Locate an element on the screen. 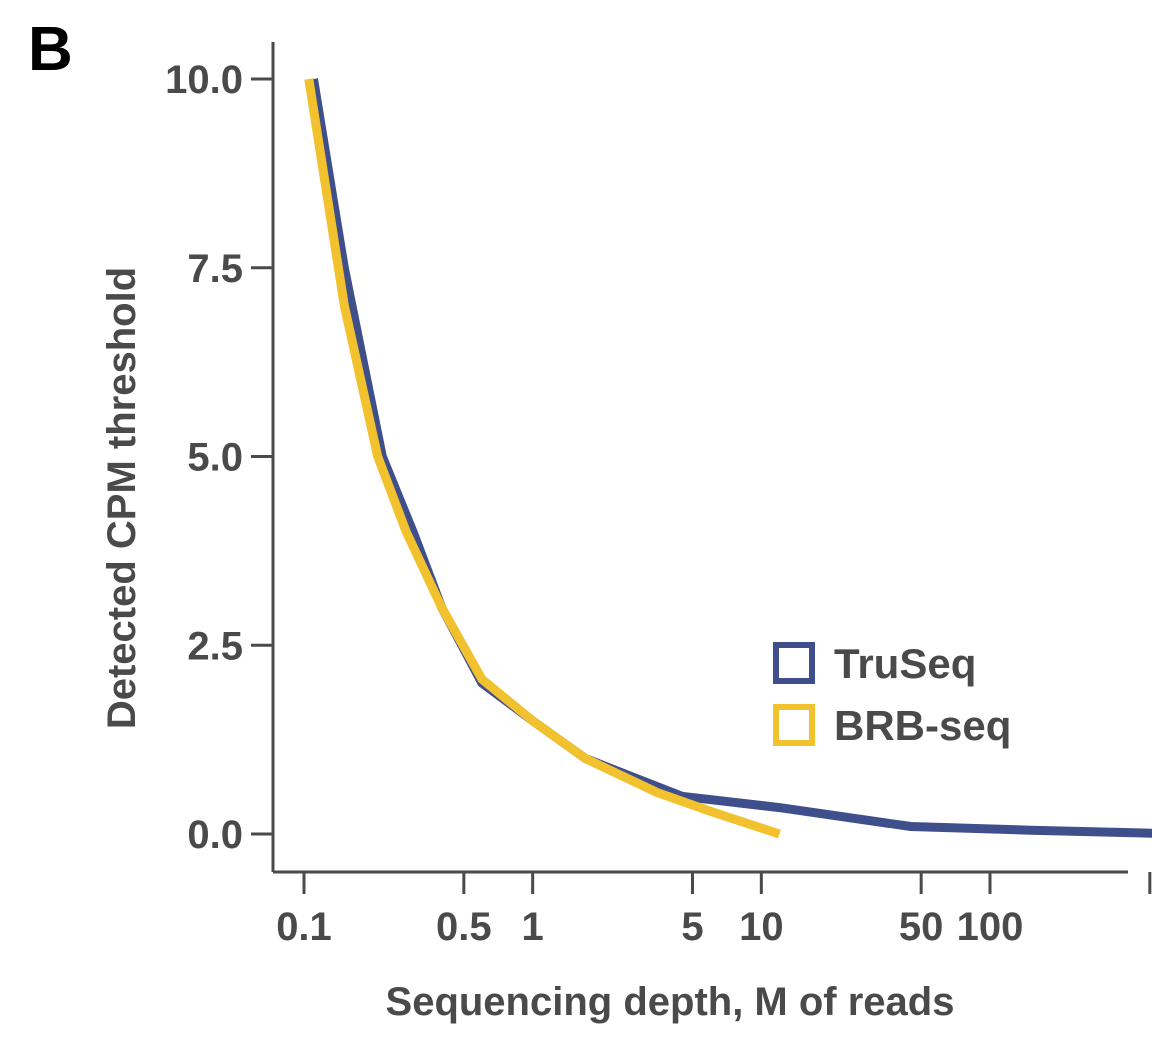 This screenshot has height=1049, width=1152. legend-swatch-truseq is located at coordinates (794, 663).